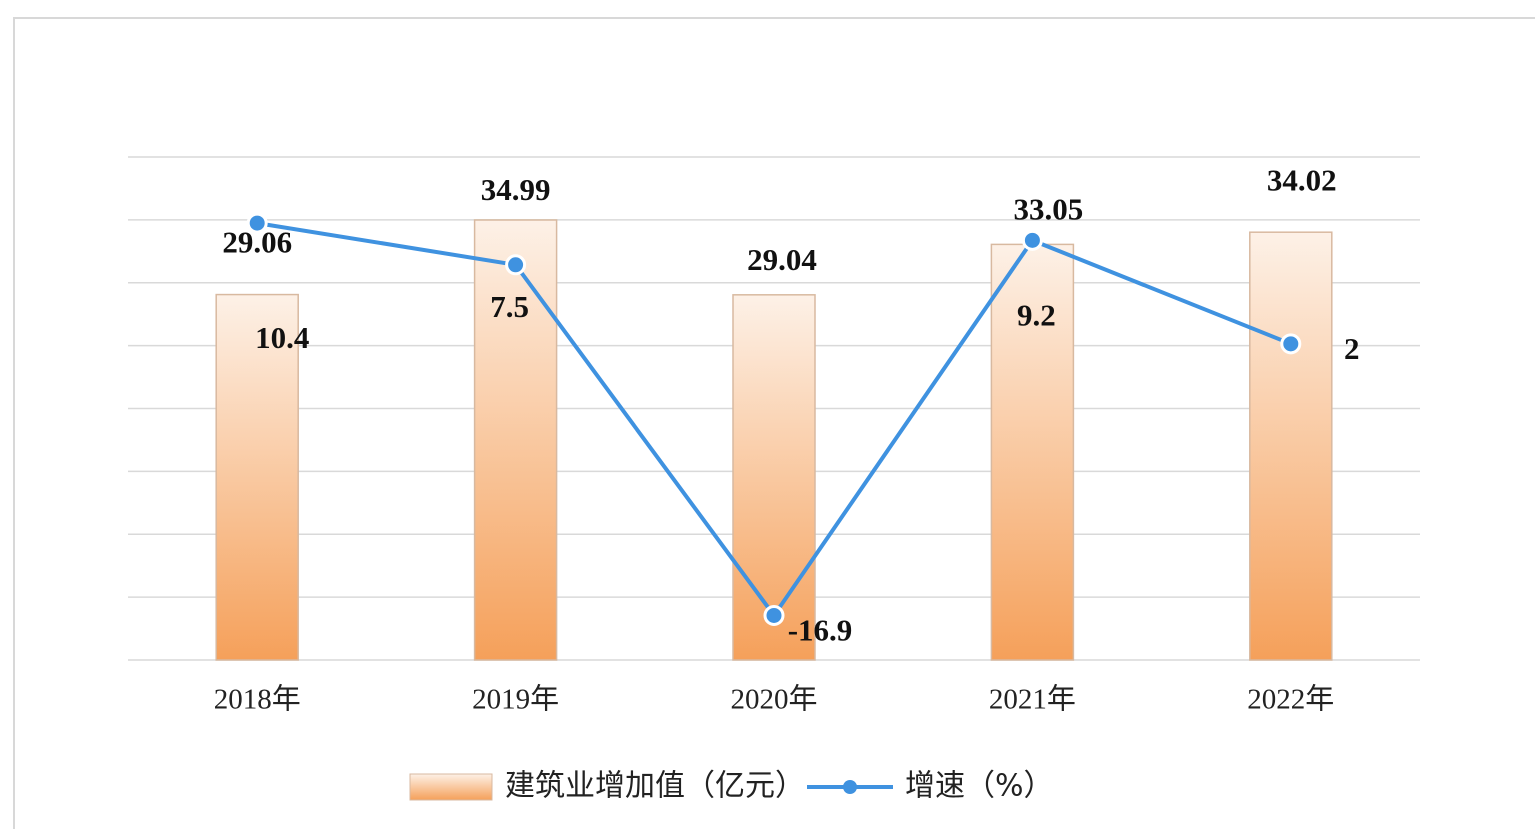 This screenshot has width=1535, height=829. What do you see at coordinates (1290, 699) in the screenshot?
I see `x-tick-label: 2022年` at bounding box center [1290, 699].